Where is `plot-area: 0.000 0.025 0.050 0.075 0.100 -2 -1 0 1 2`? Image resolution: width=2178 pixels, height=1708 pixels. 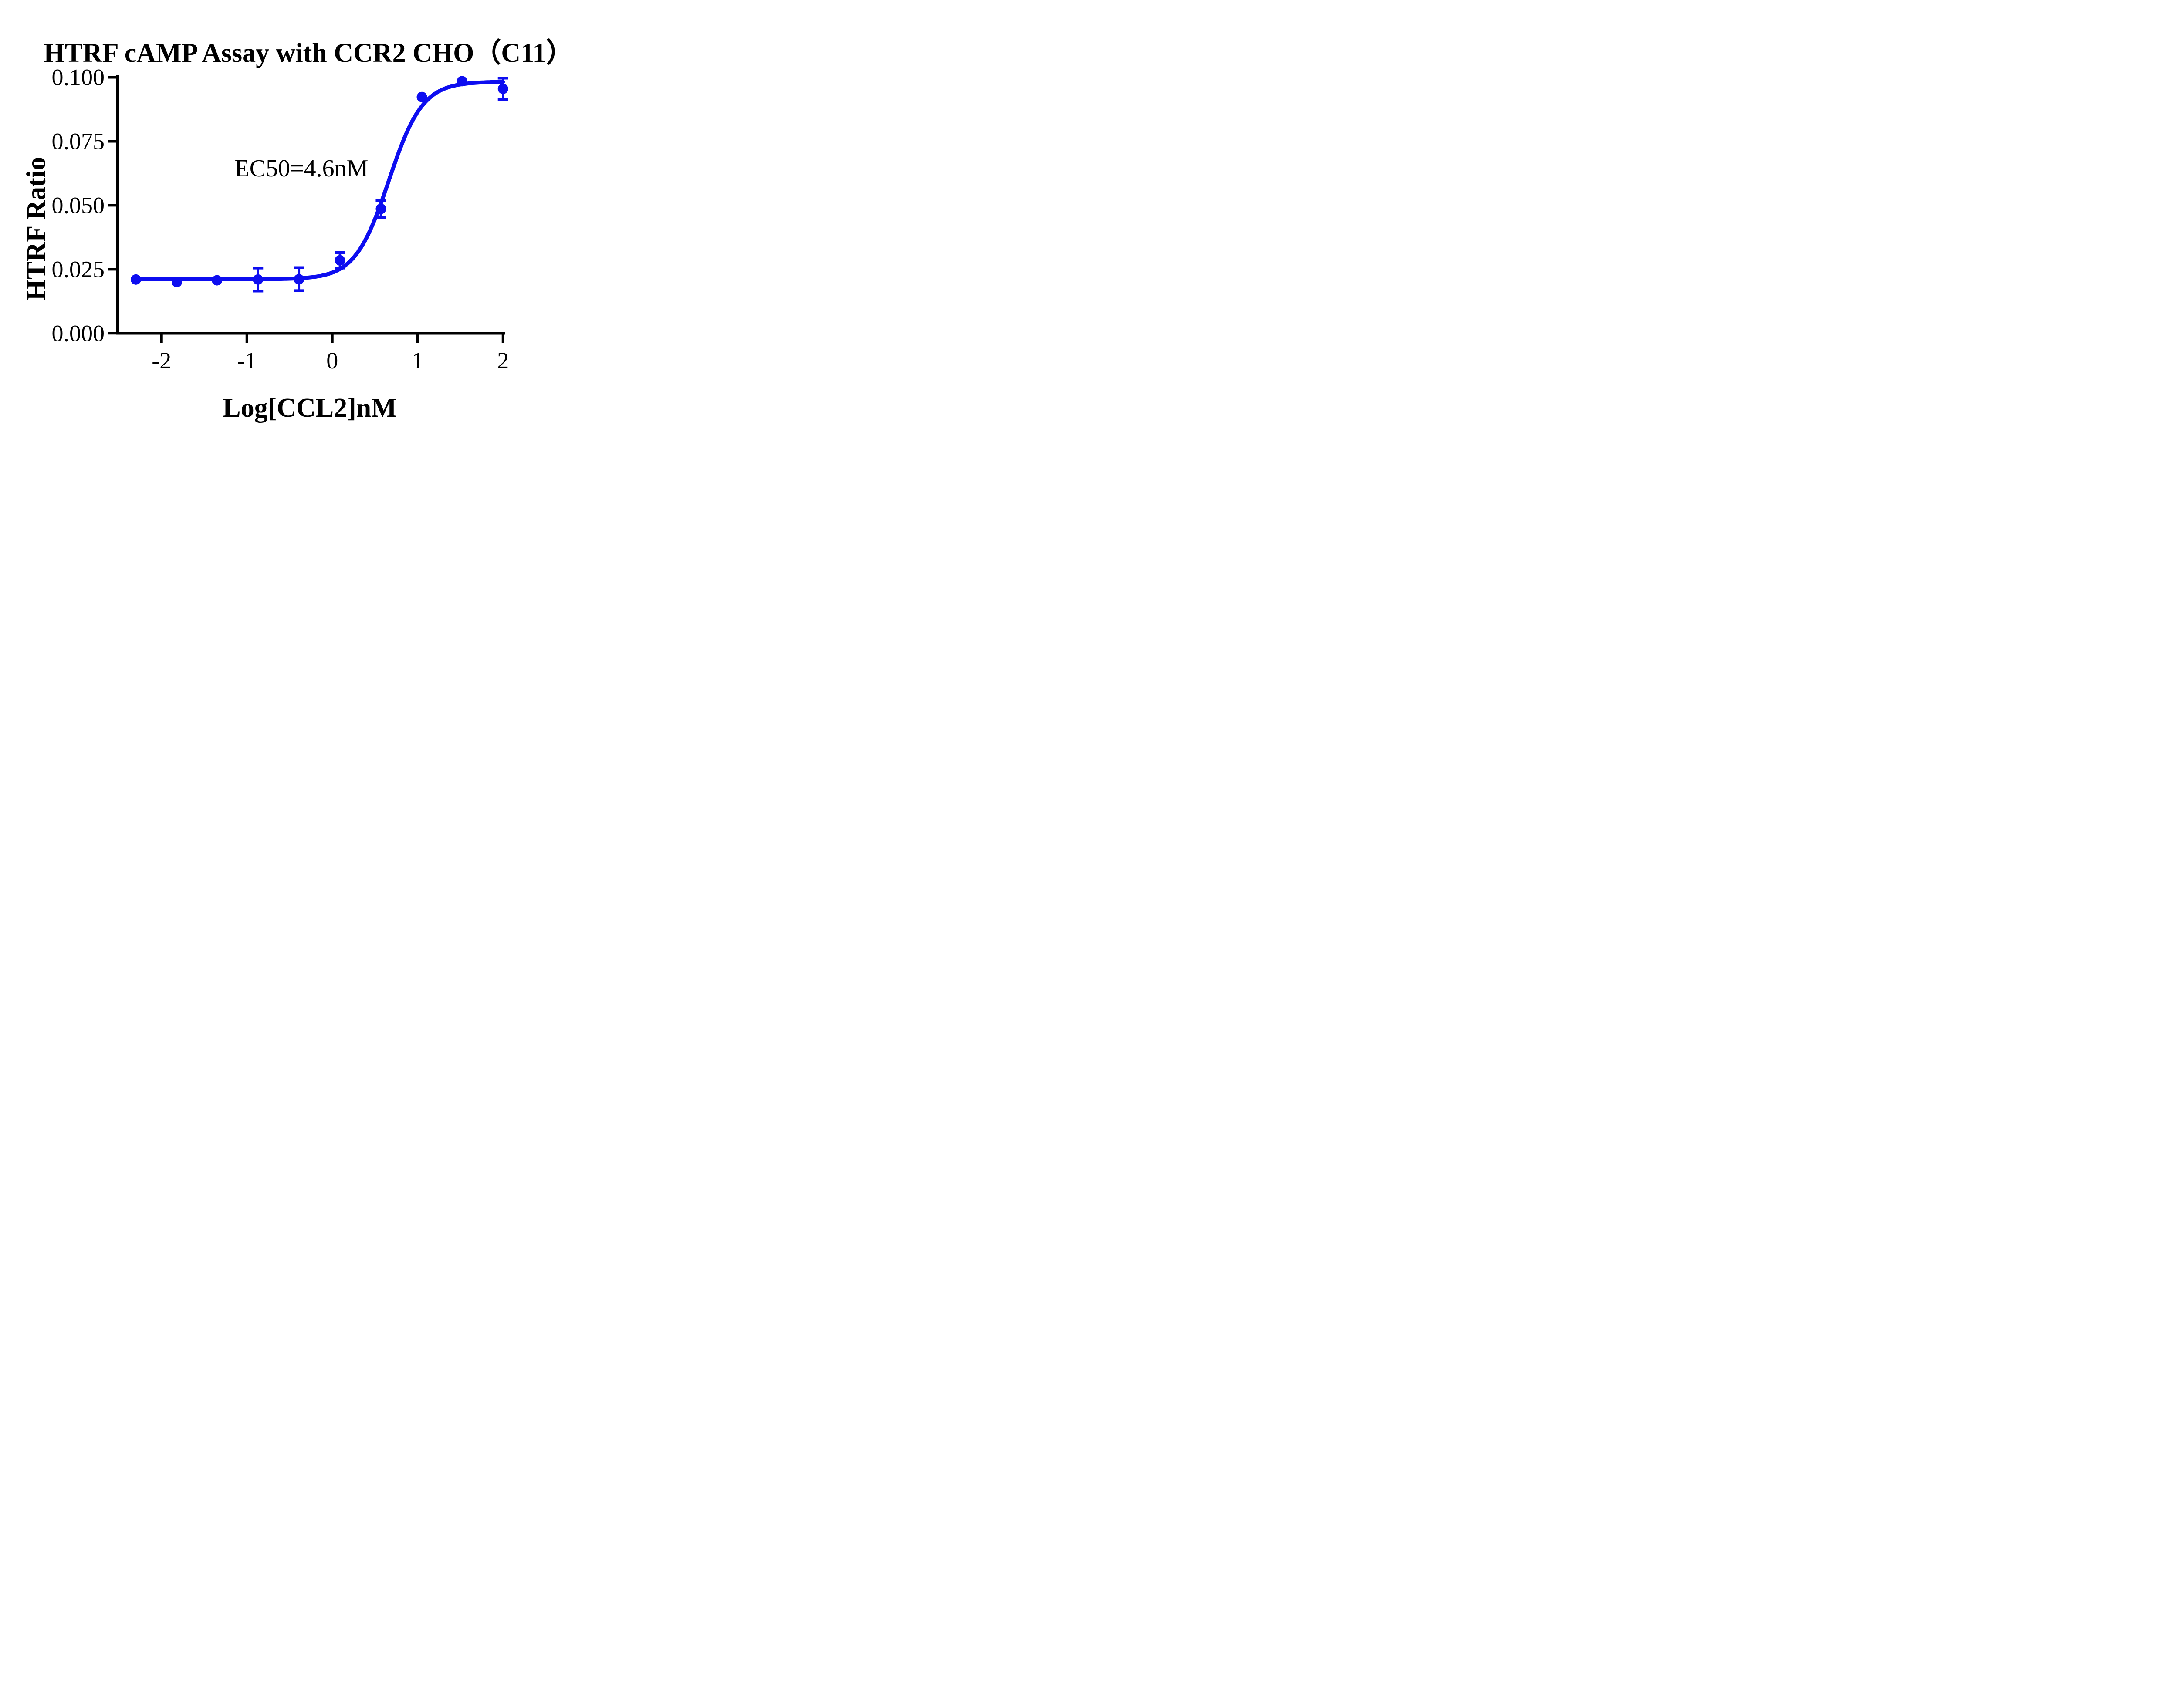
plot-area: 0.000 0.025 0.050 0.075 0.100 -2 -1 0 1 2 is located at coordinates (280, 219).